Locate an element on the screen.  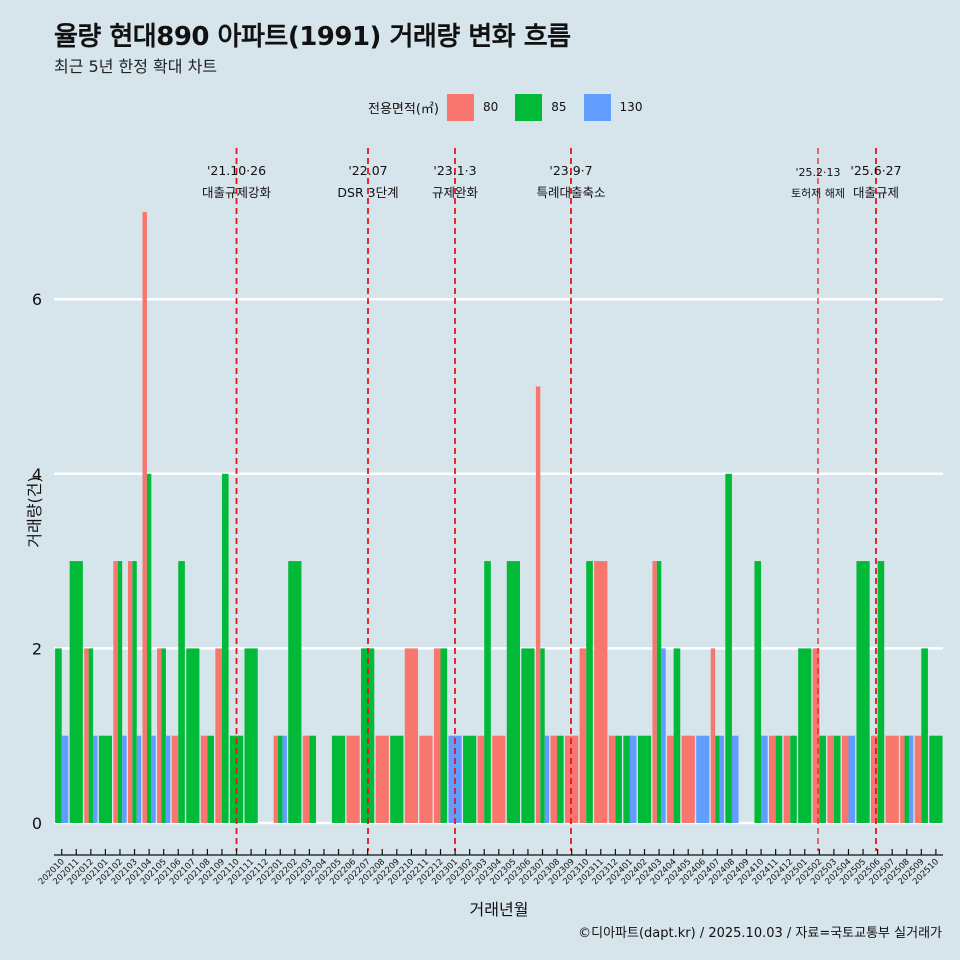
legend-label-85: 85 is located at coordinates (559, 107).